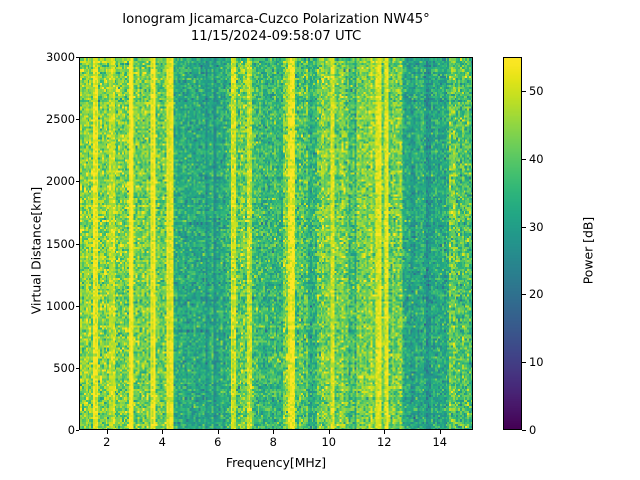  I want to click on y-tick-label: 3000, so click(60, 57).